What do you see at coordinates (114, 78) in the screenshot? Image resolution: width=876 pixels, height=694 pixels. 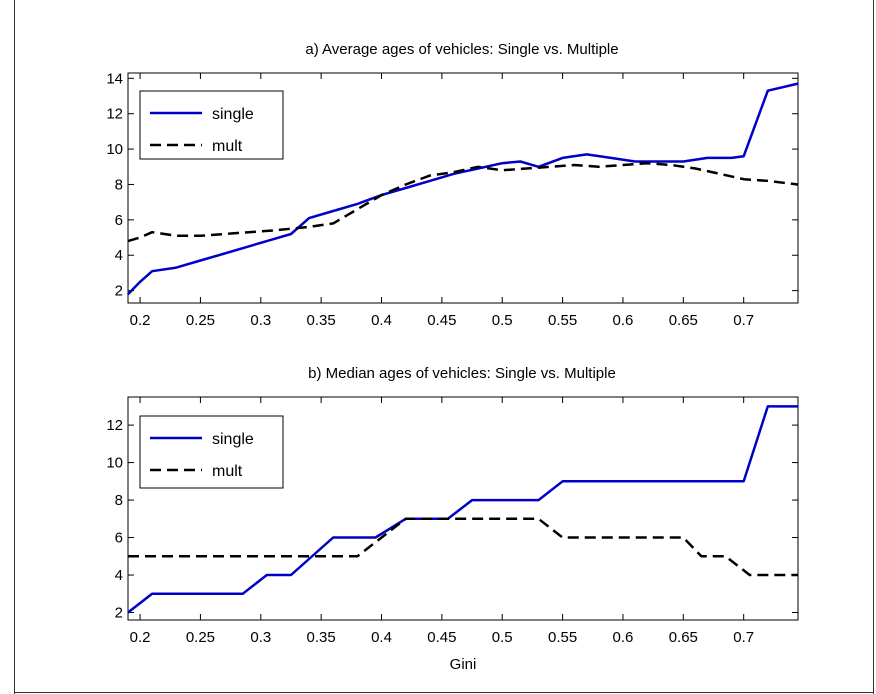 I see `y-tick-label: 14` at bounding box center [114, 78].